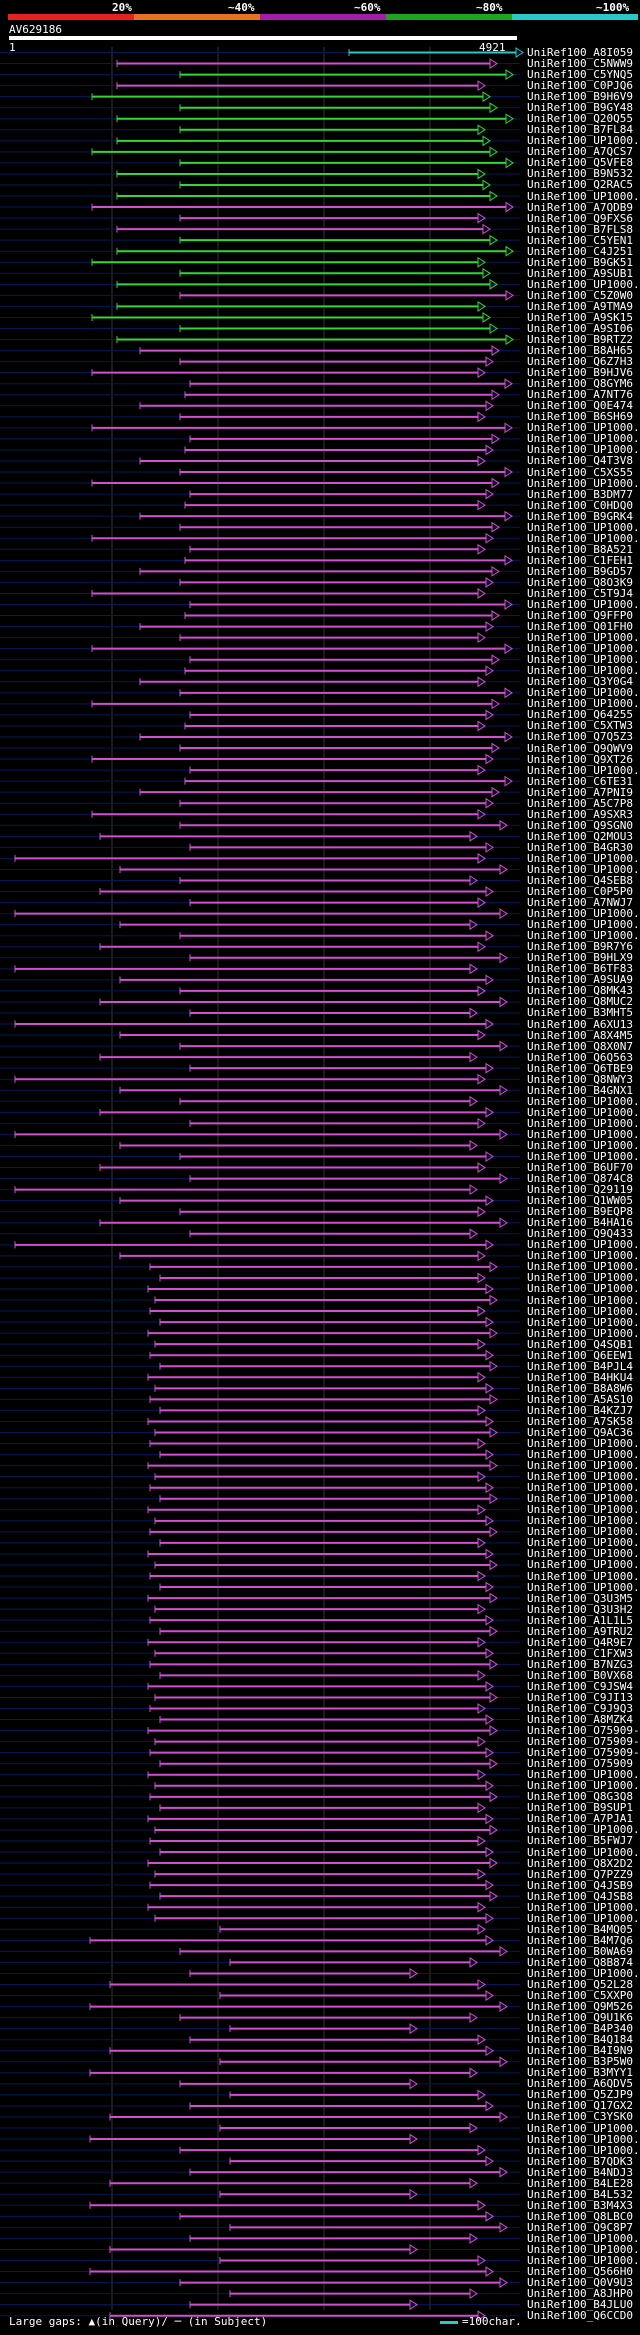 Image resolution: width=640 pixels, height=2335 pixels. I want to click on hit-link: UniRef100_A9SK15, so click(580, 317).